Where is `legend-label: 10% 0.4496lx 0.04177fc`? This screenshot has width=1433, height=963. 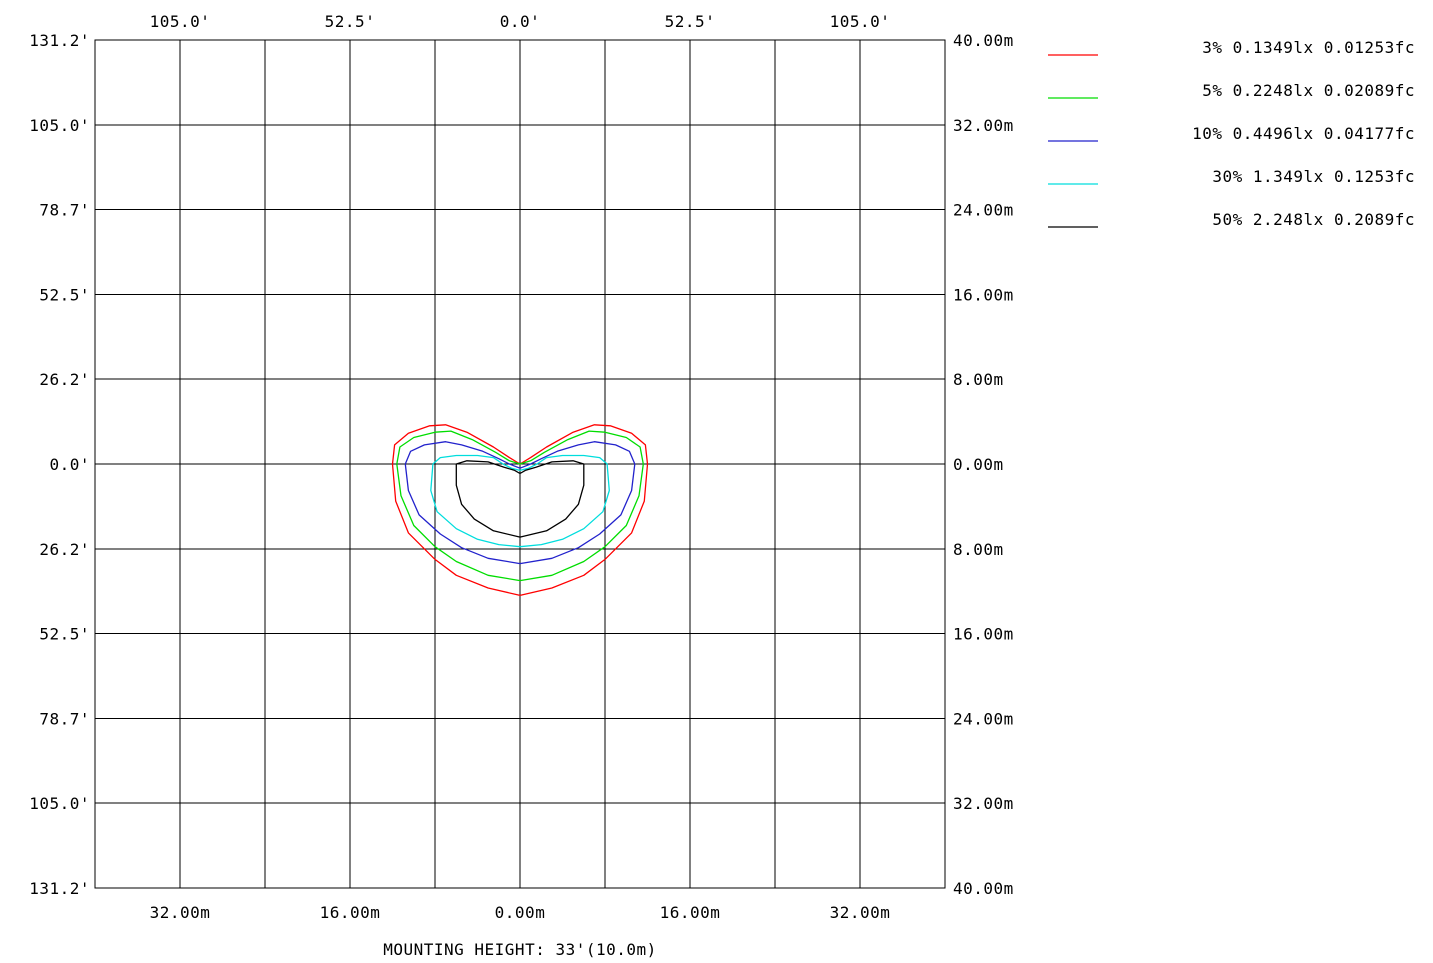 legend-label: 10% 0.4496lx 0.04177fc is located at coordinates (1303, 133).